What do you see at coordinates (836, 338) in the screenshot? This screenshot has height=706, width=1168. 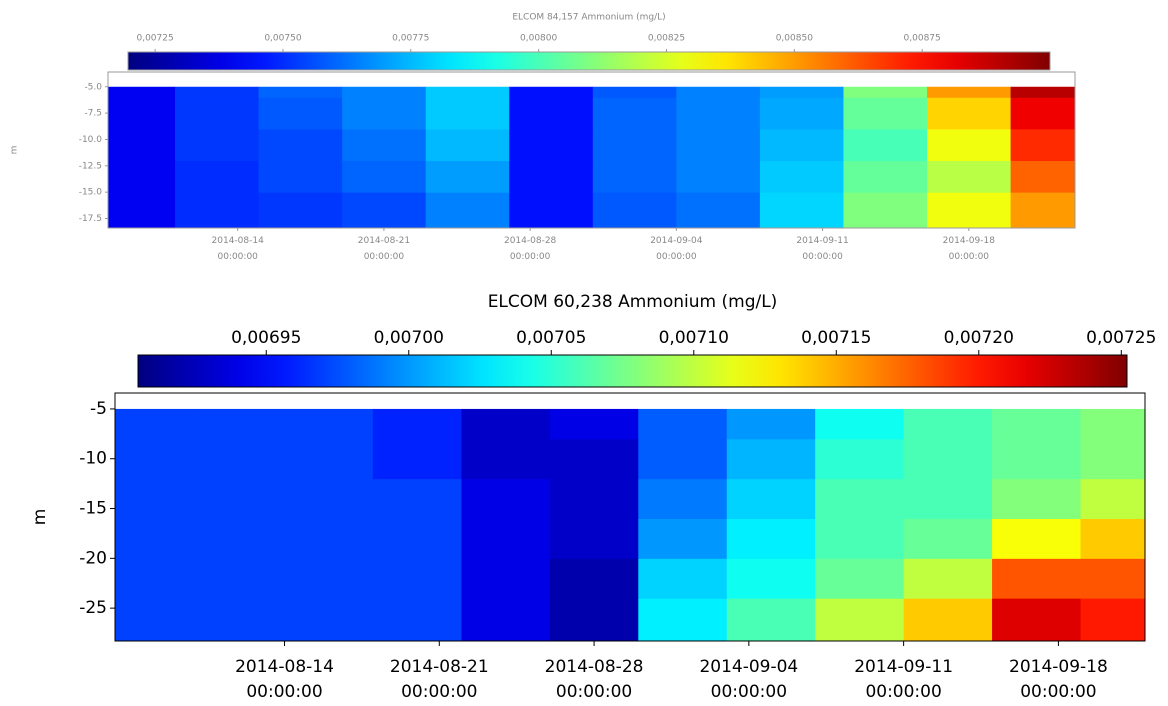 I see `colorbar-tick-label: 0,00715` at bounding box center [836, 338].